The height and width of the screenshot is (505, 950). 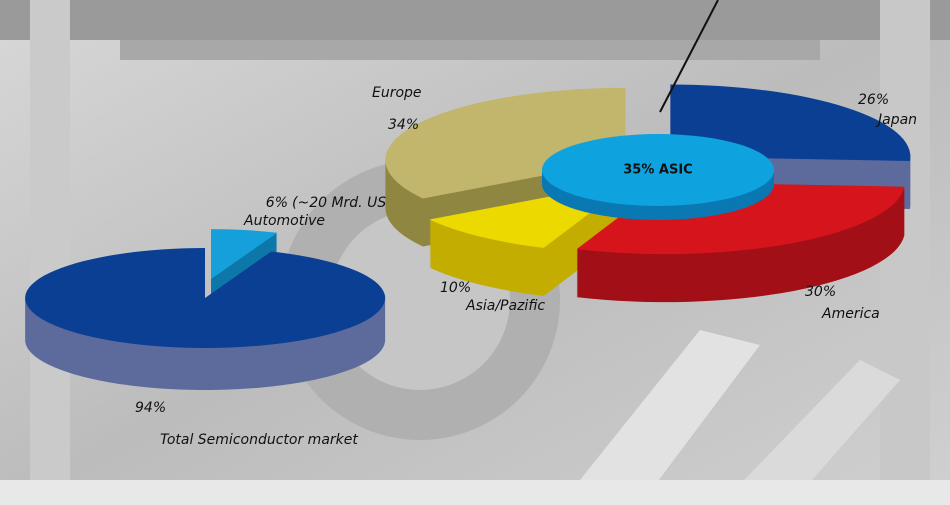 I want to click on value-label: 34%, so click(x=403, y=125).